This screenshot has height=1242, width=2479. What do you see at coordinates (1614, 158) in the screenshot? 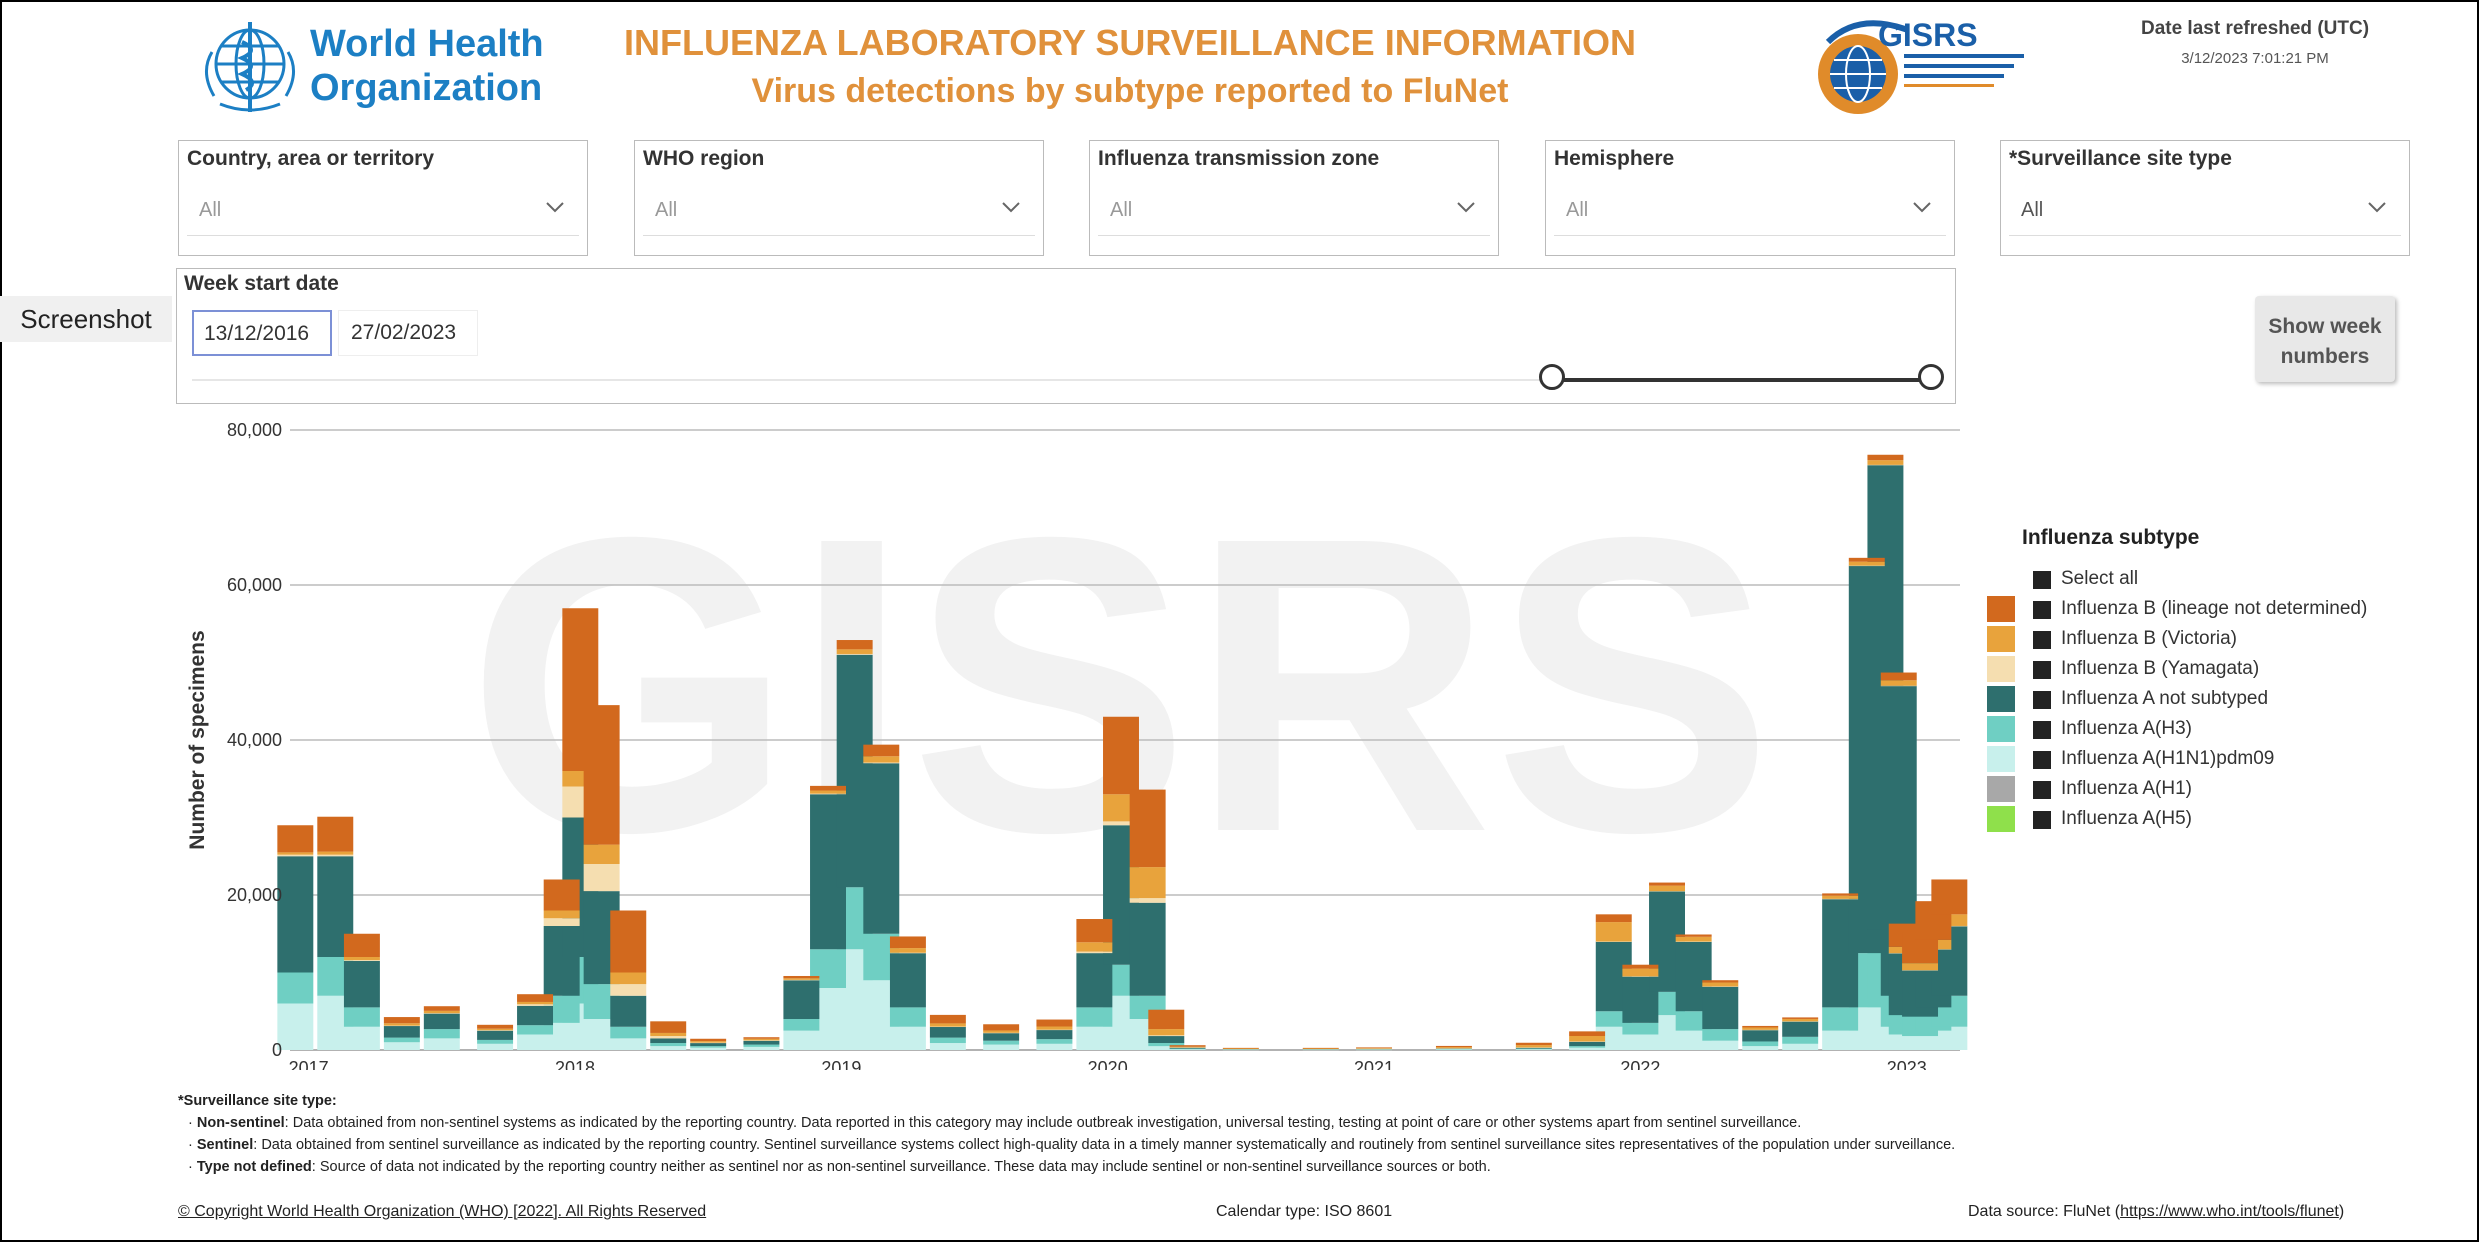
I see `filter-label: Hemisphere` at bounding box center [1614, 158].